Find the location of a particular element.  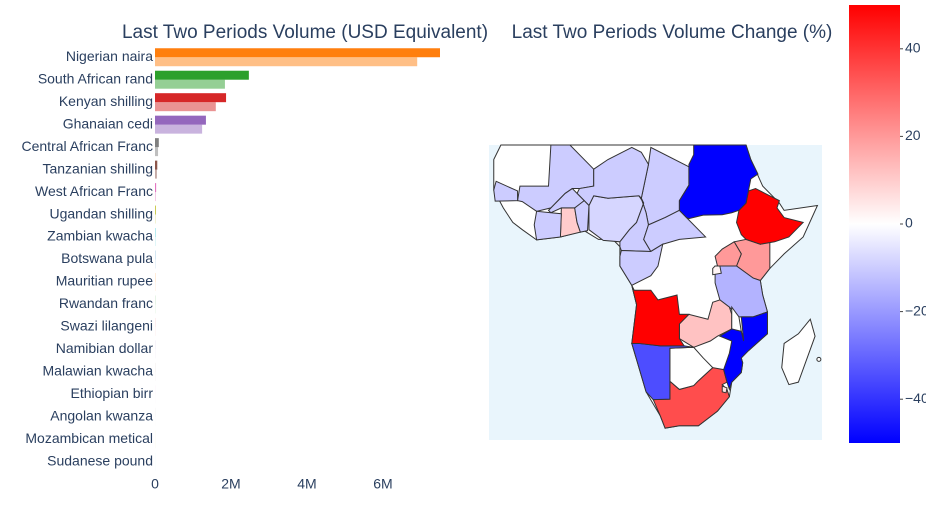

colorbar-tick-label: 40 is located at coordinates (913, 48).